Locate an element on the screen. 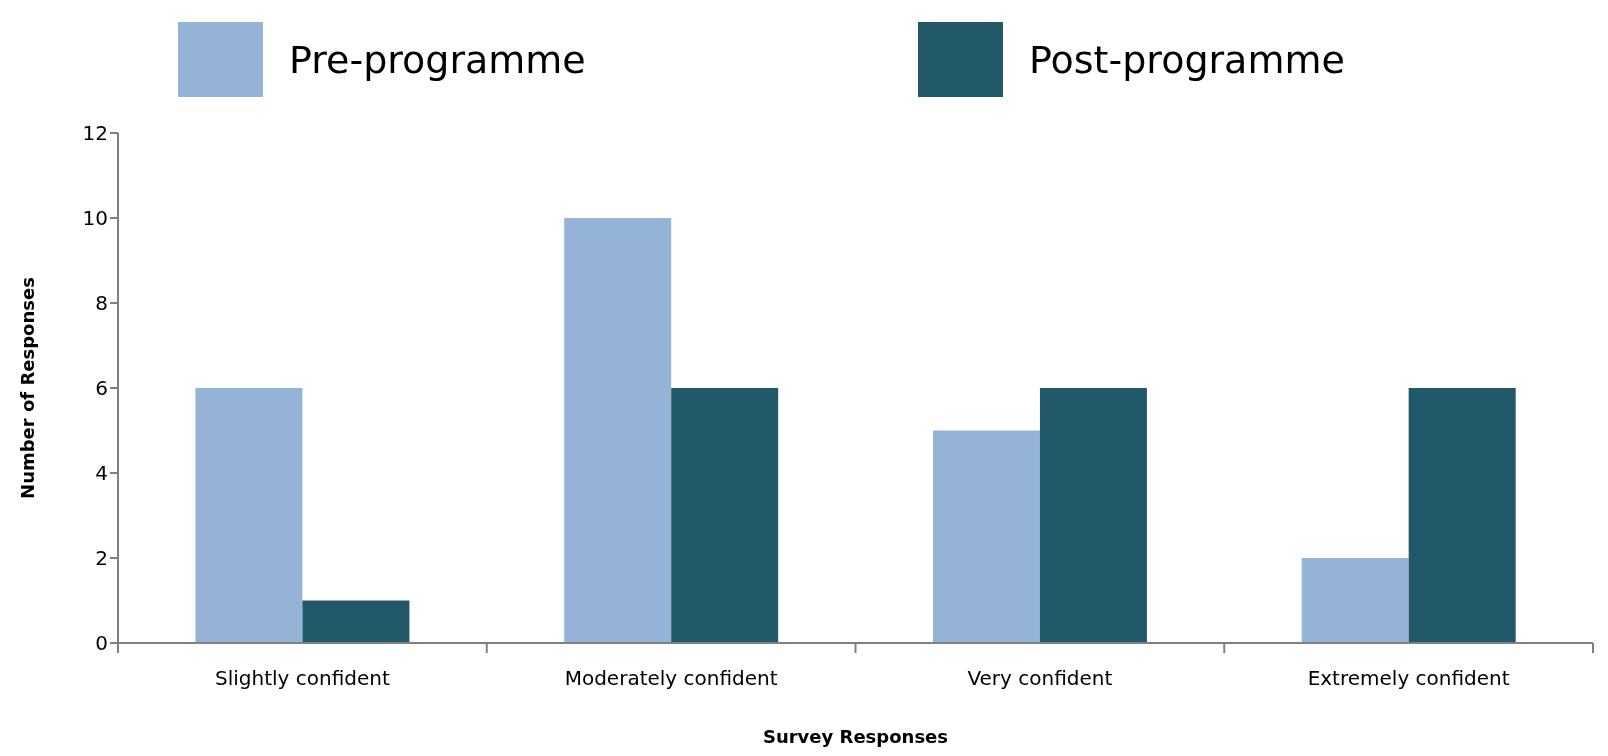  y-tick-label: 12 is located at coordinates (95, 133).